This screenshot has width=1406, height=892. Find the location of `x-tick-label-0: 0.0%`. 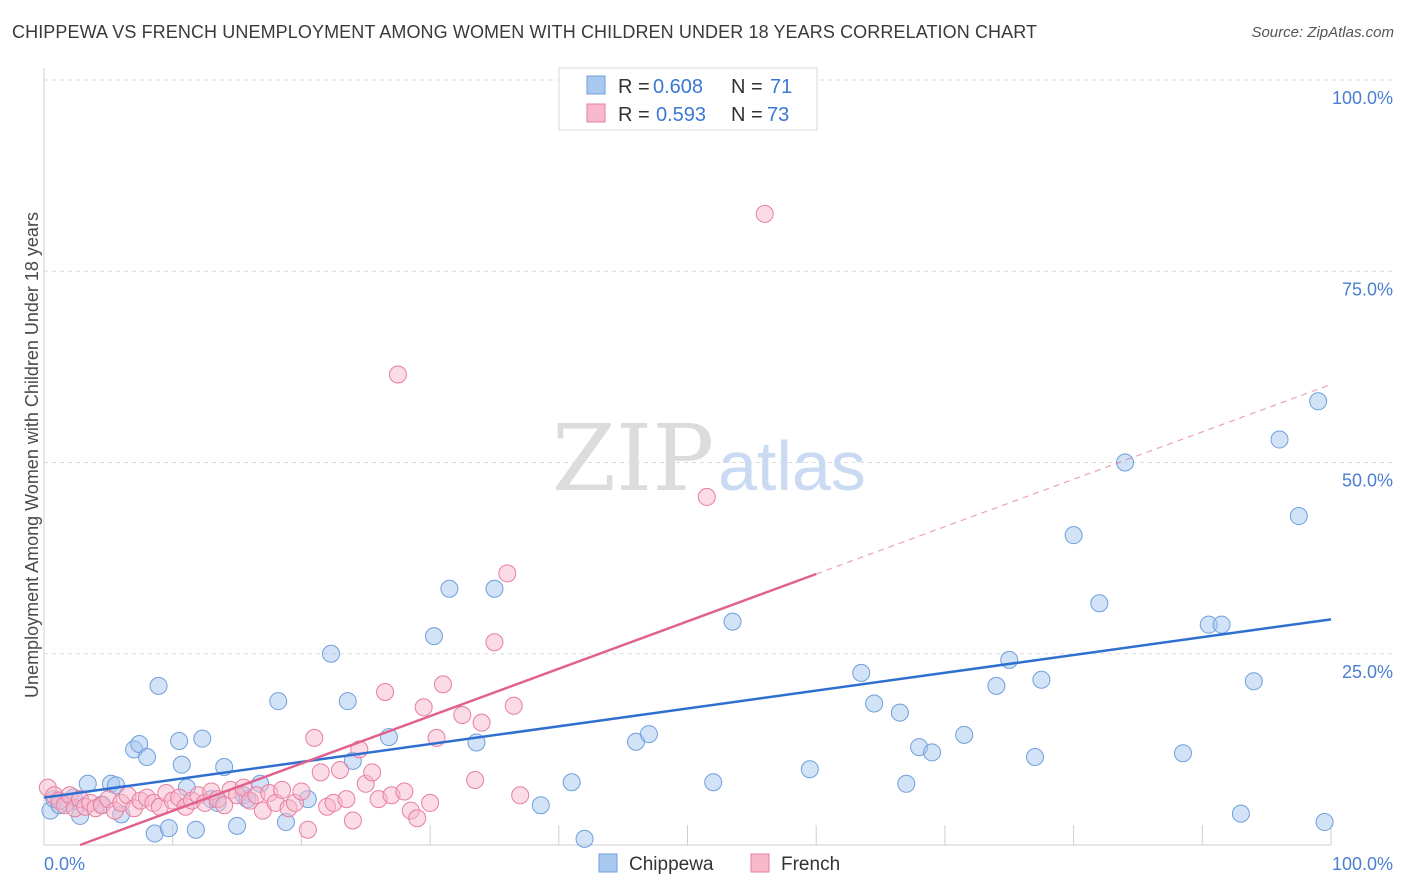

x-tick-label-0: 0.0% is located at coordinates (64, 864).